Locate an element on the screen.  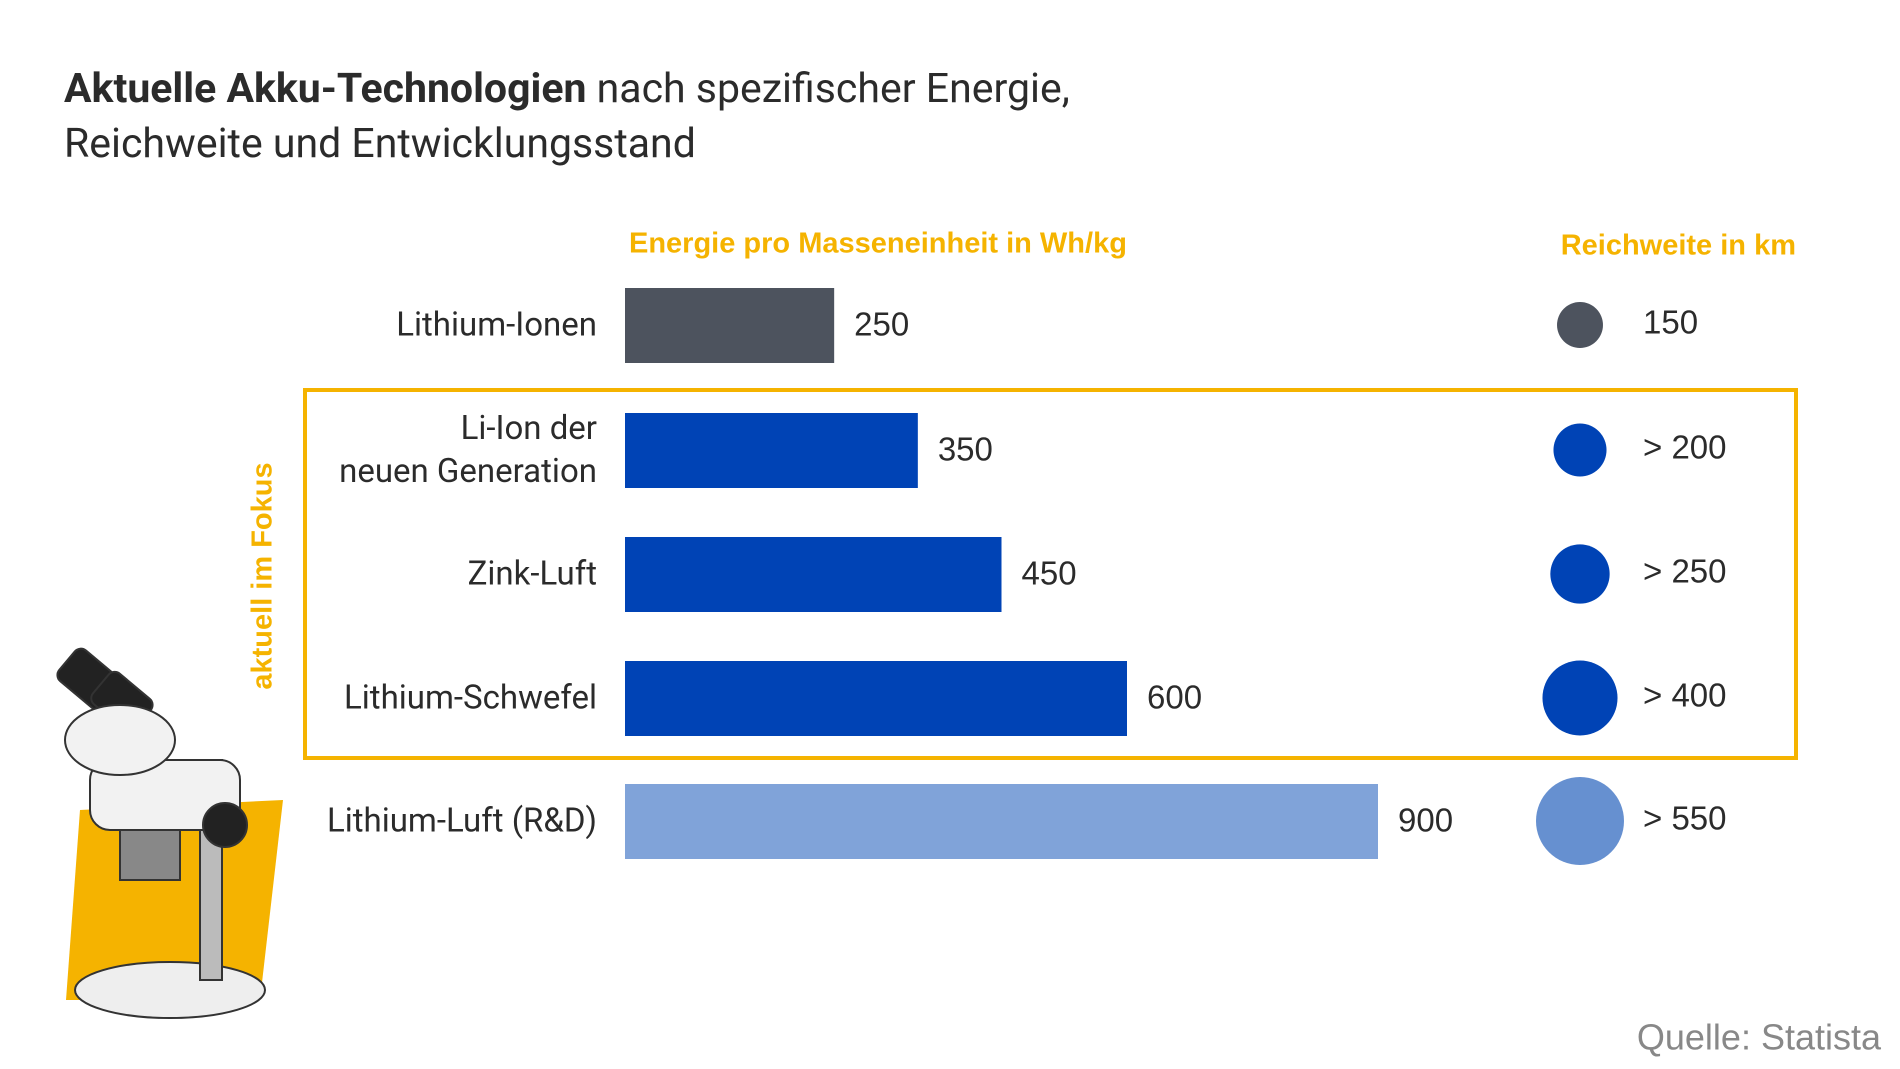
microscope-illustration is located at coordinates (161, 833).